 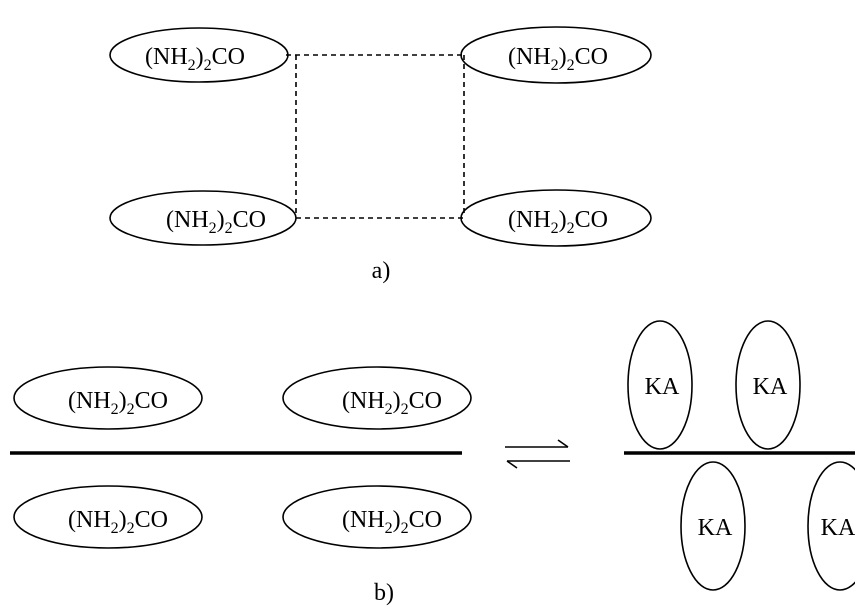 I want to click on urea-molecule-a-top-right: (NH2)2CO, so click(x=556, y=55).